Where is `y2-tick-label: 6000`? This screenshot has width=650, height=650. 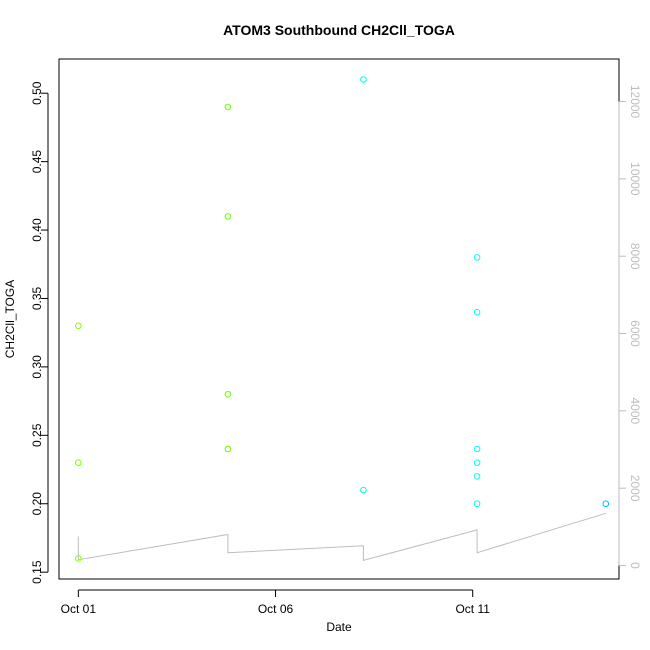 y2-tick-label: 6000 is located at coordinates (635, 333).